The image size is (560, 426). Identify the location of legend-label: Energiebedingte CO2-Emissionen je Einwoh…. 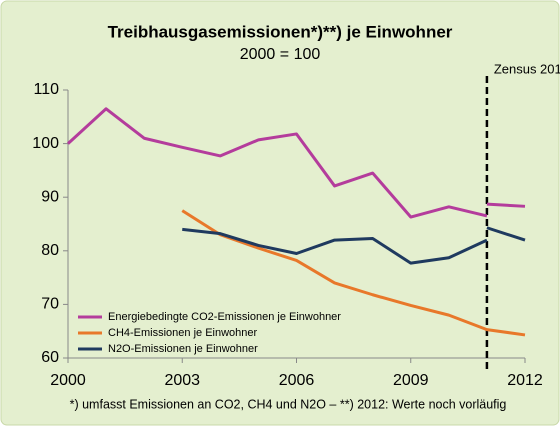
(224, 317).